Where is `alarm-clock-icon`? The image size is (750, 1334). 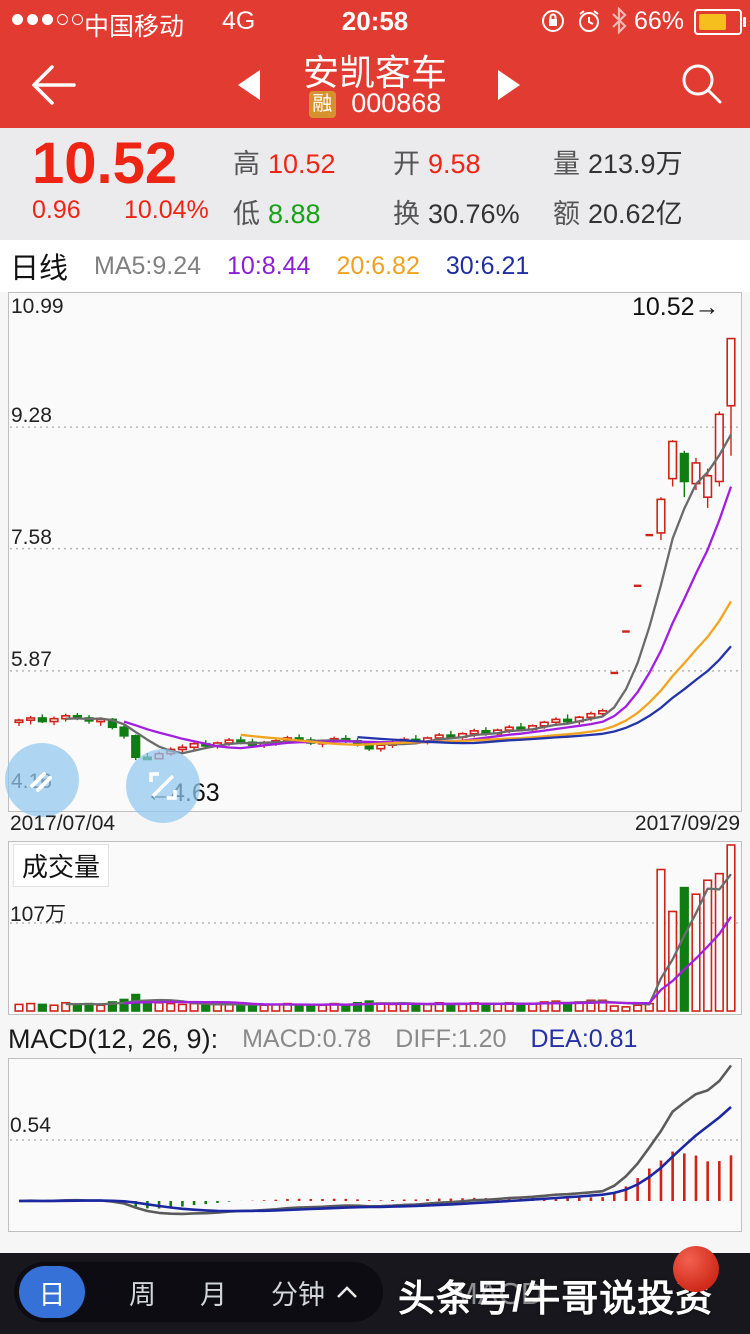
alarm-clock-icon is located at coordinates (589, 21).